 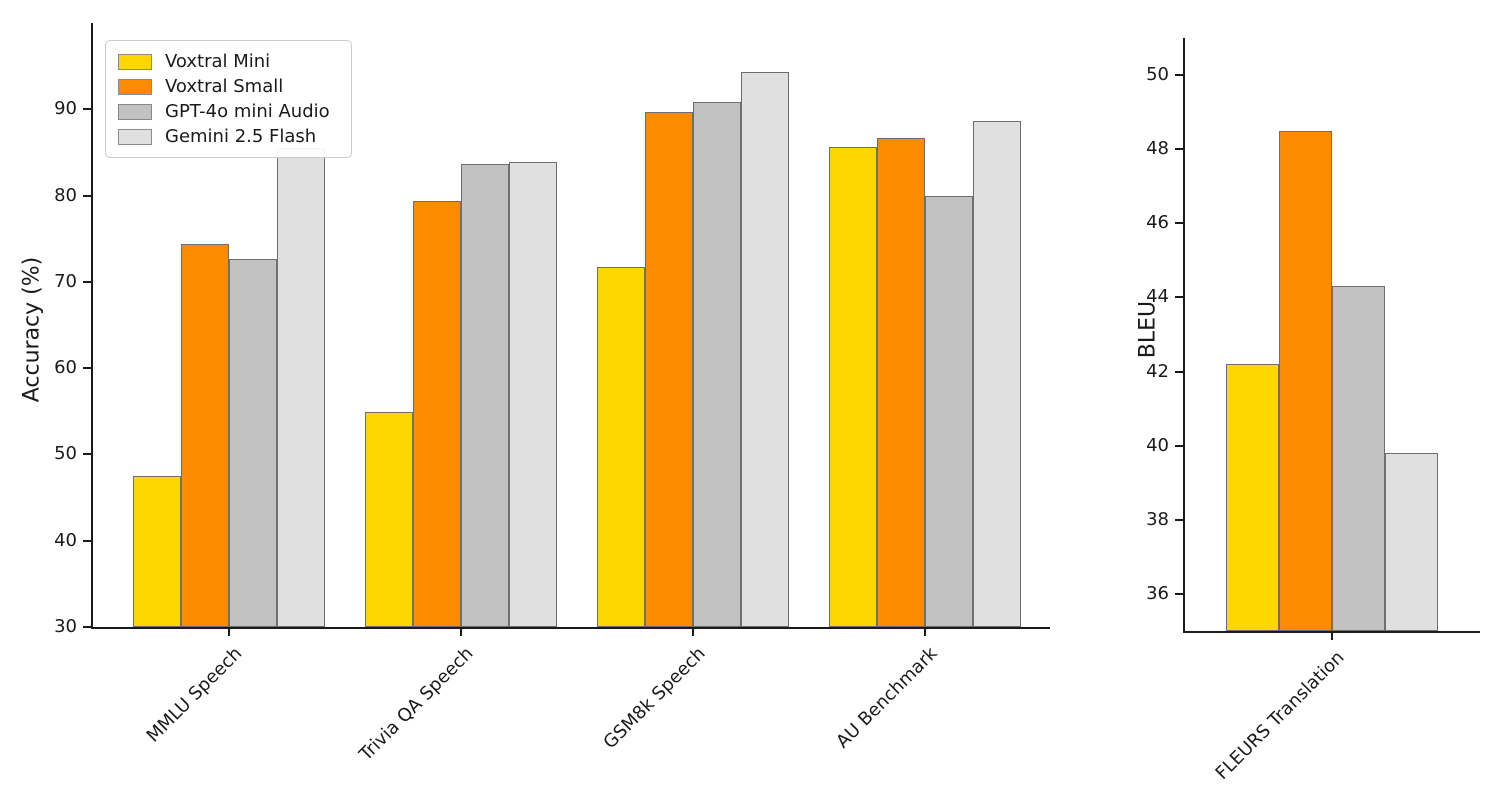 What do you see at coordinates (997, 373) in the screenshot?
I see `bar-gemini-2-5-flash-au-benchmark` at bounding box center [997, 373].